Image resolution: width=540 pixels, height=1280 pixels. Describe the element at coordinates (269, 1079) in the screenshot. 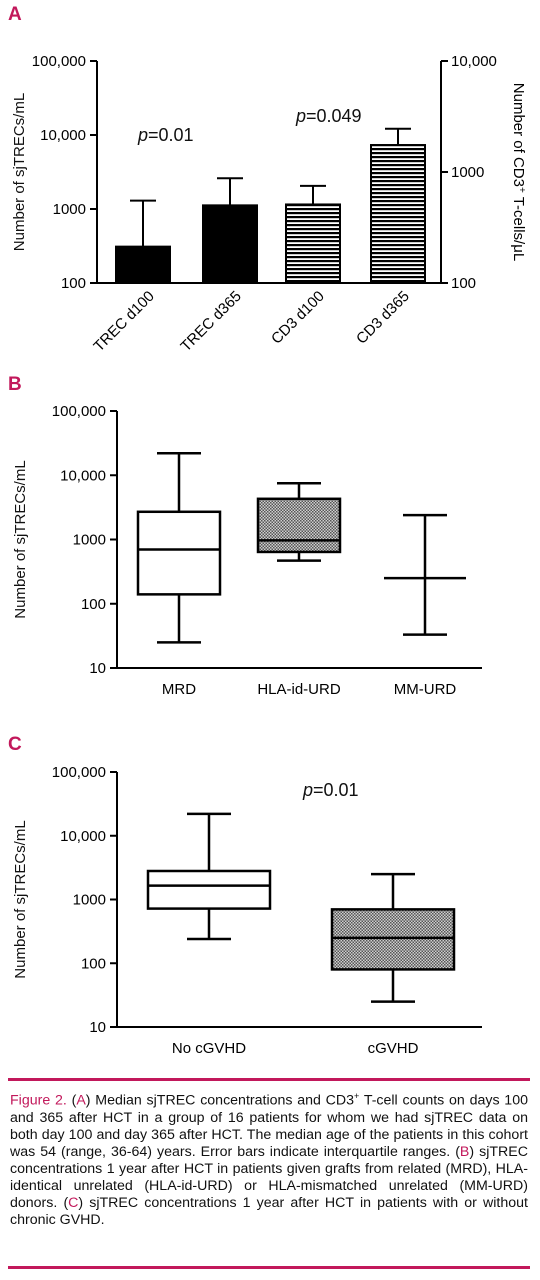

I see `caption-top-rule` at that location.